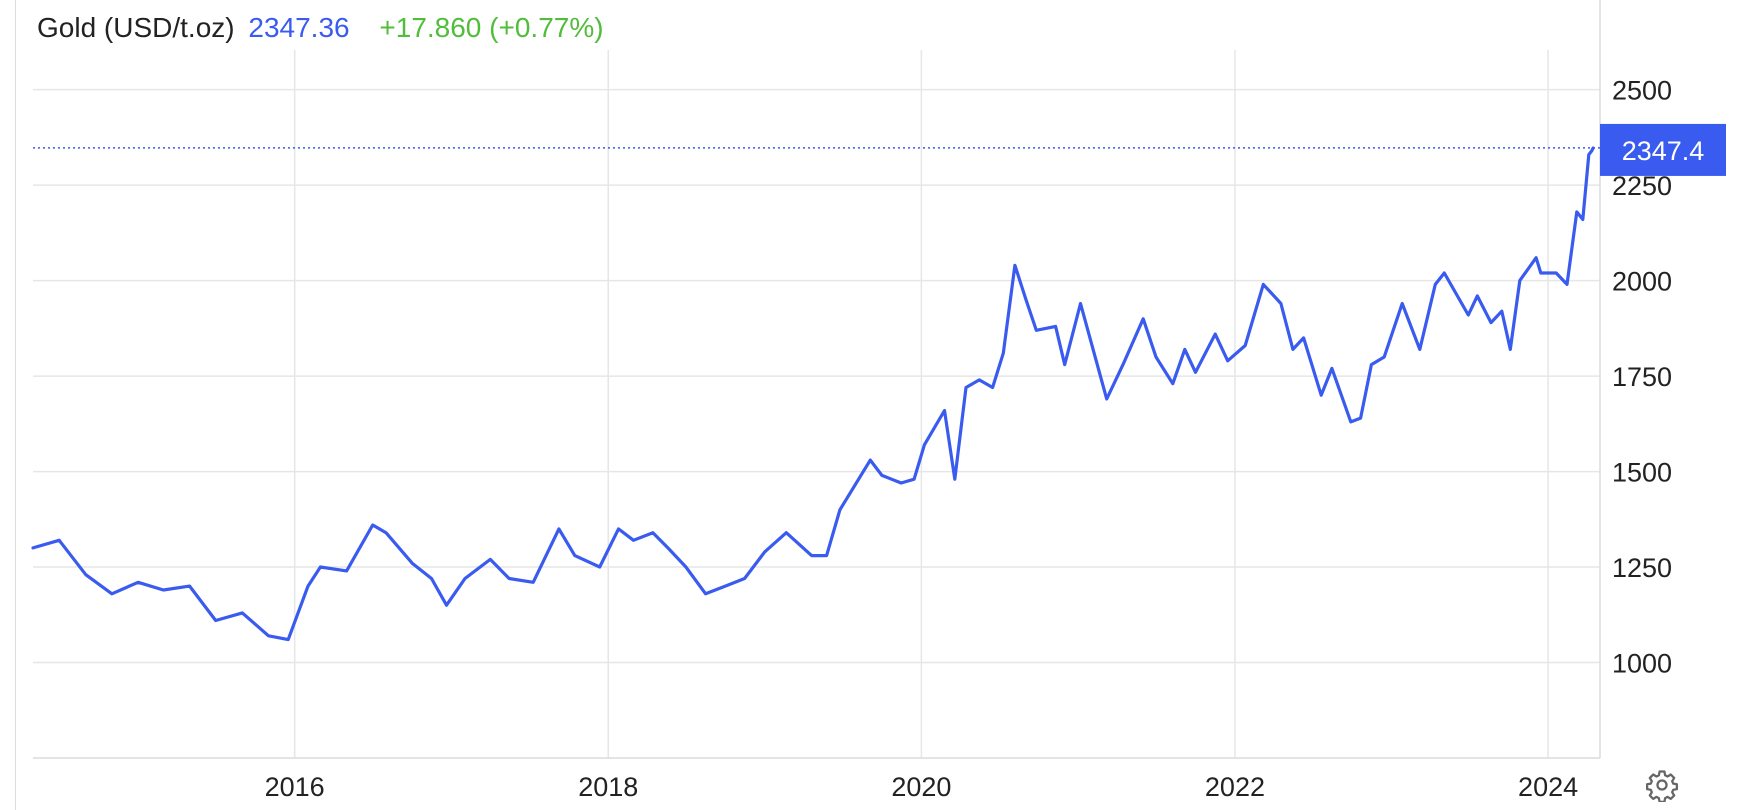 Image resolution: width=1742 pixels, height=810 pixels. I want to click on last-price-label: 2347.4, so click(1663, 151).